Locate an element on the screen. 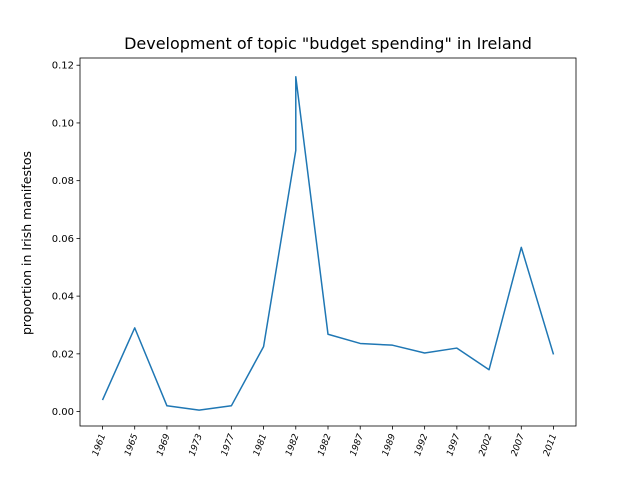 The image size is (640, 480). y-tick-label: 0.10 is located at coordinates (63, 123).